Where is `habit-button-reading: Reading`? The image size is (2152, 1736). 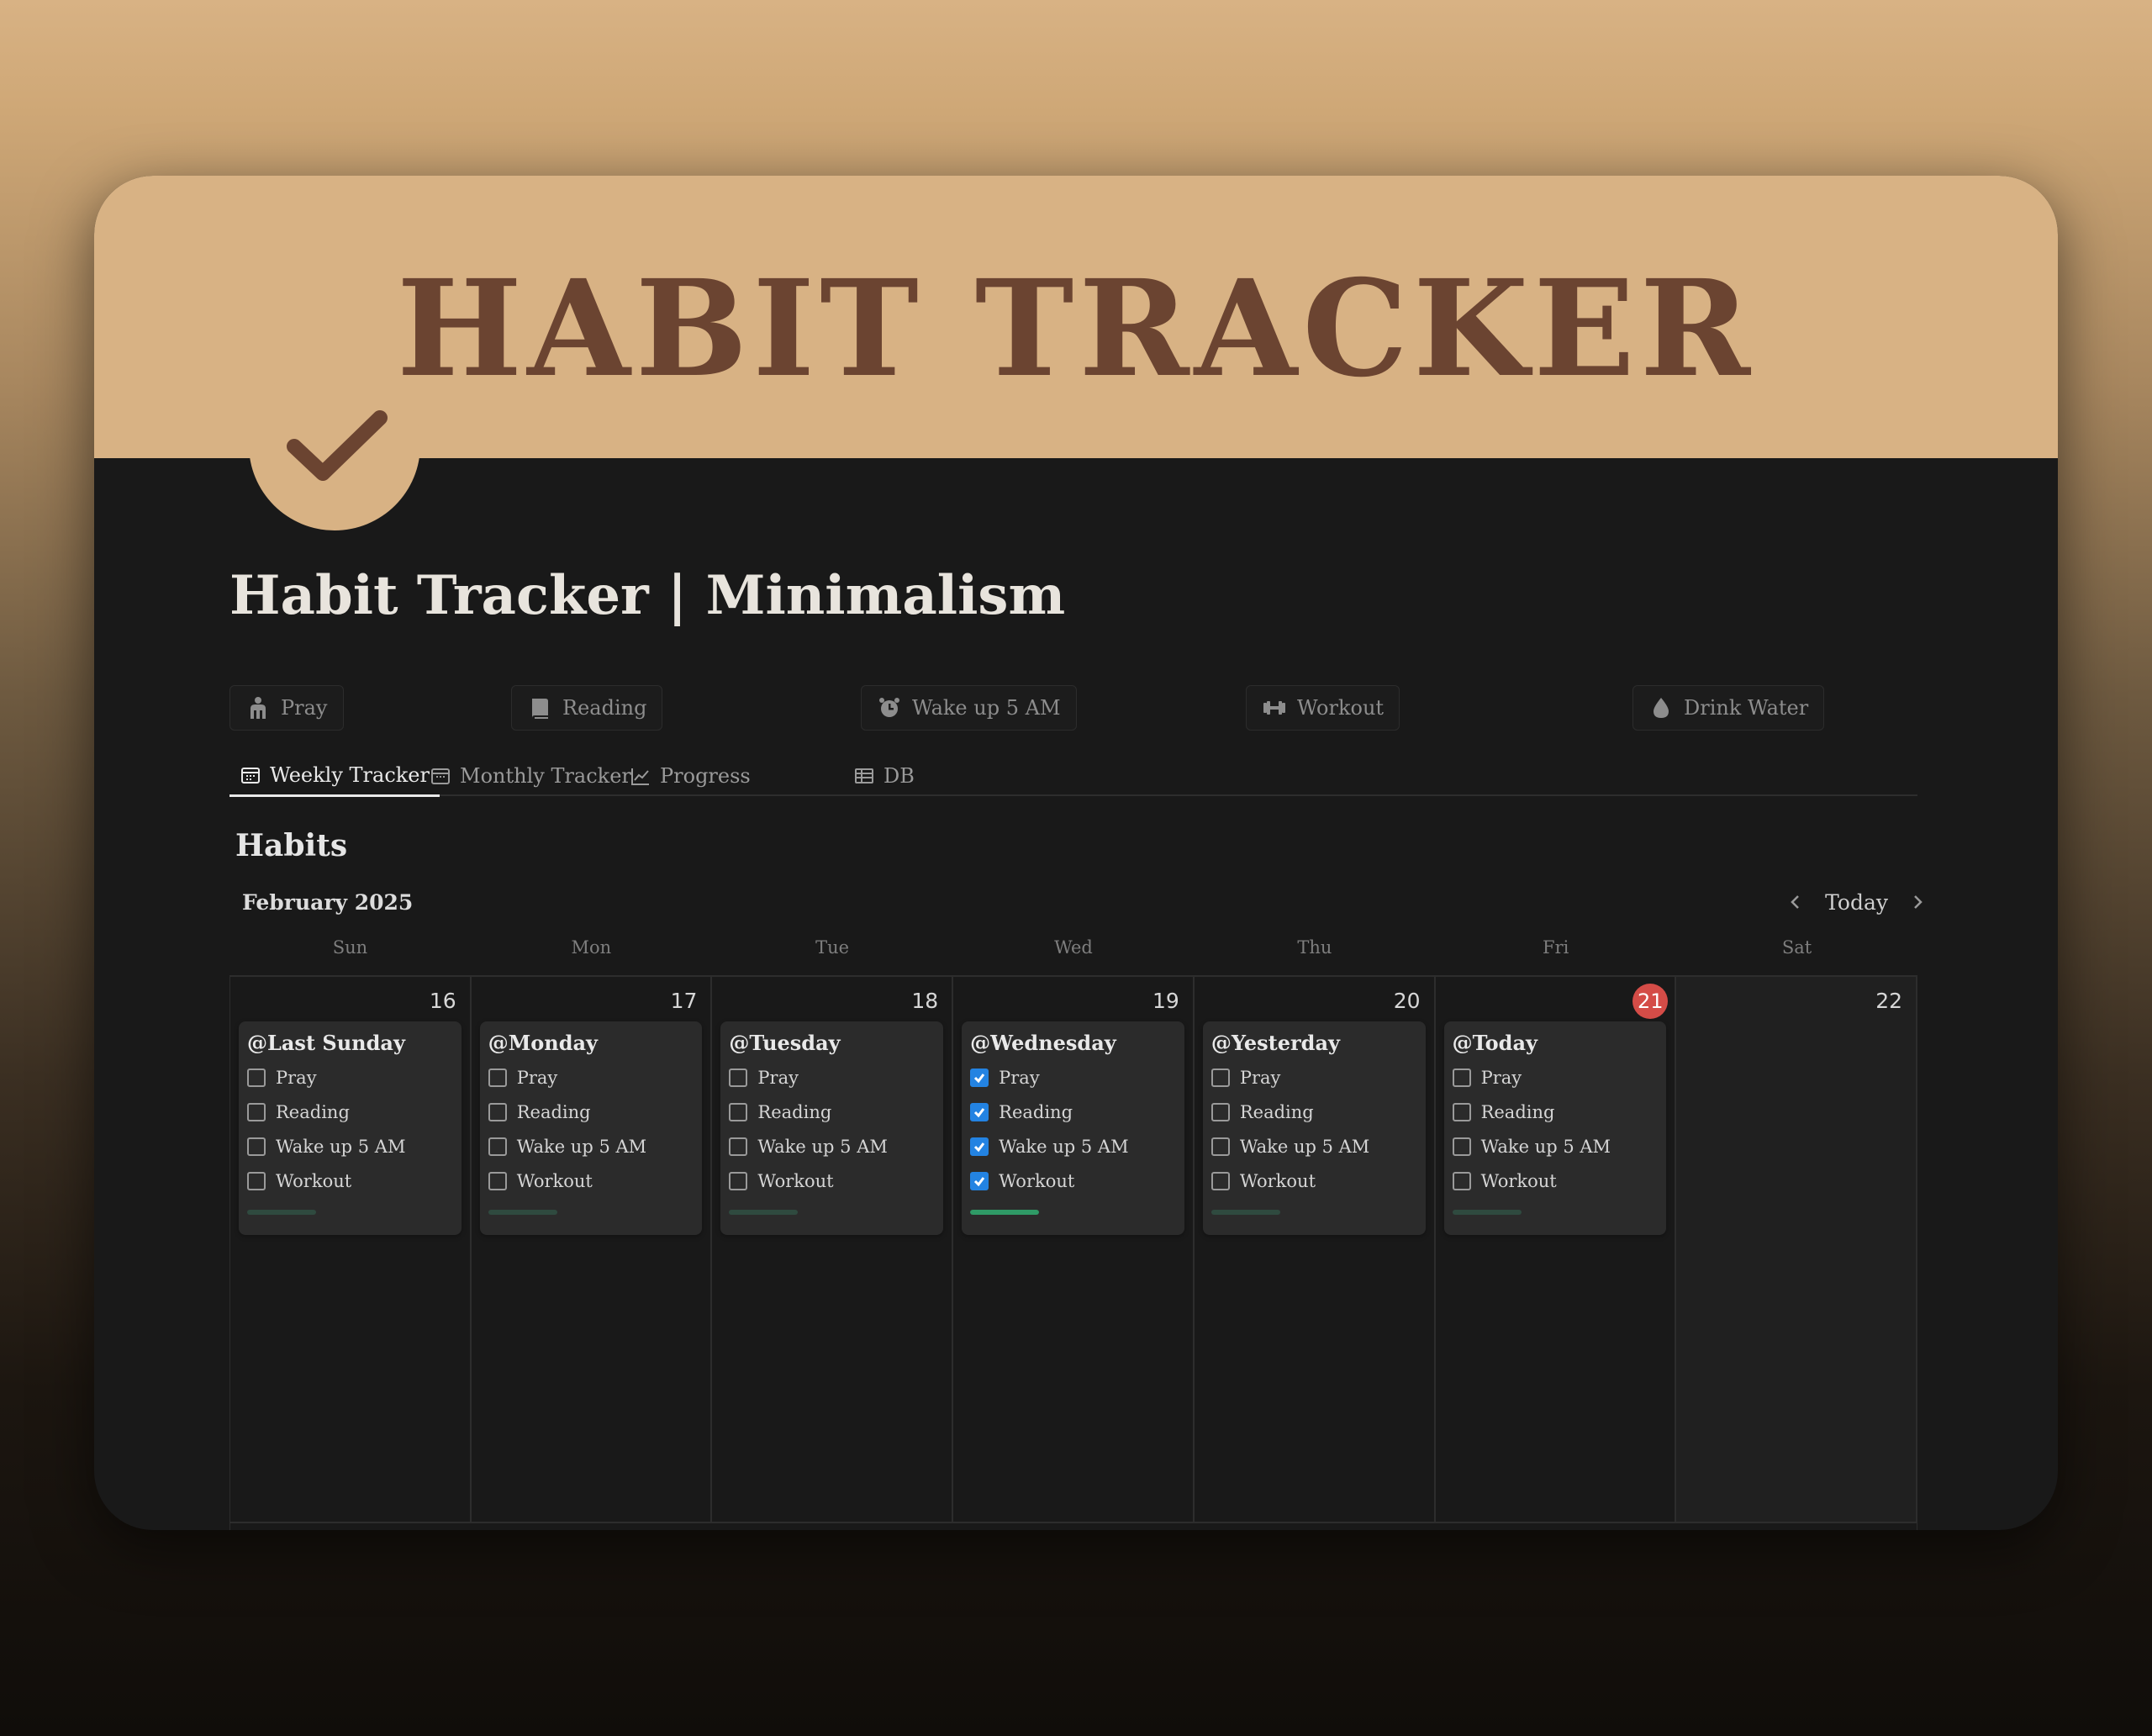
habit-button-reading: Reading is located at coordinates (587, 708).